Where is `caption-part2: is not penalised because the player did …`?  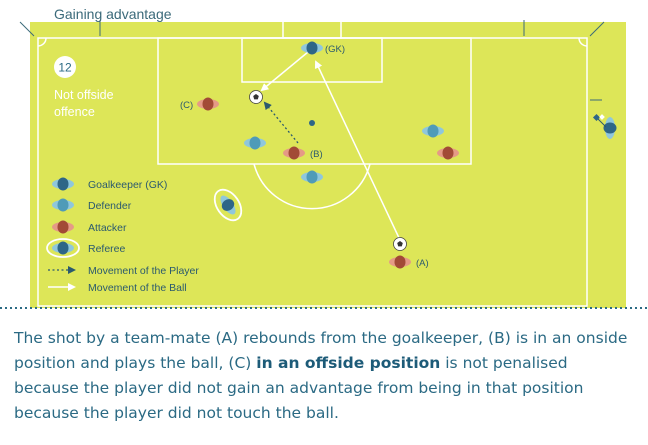 caption-part2: is not penalised because the player did … is located at coordinates (299, 388).